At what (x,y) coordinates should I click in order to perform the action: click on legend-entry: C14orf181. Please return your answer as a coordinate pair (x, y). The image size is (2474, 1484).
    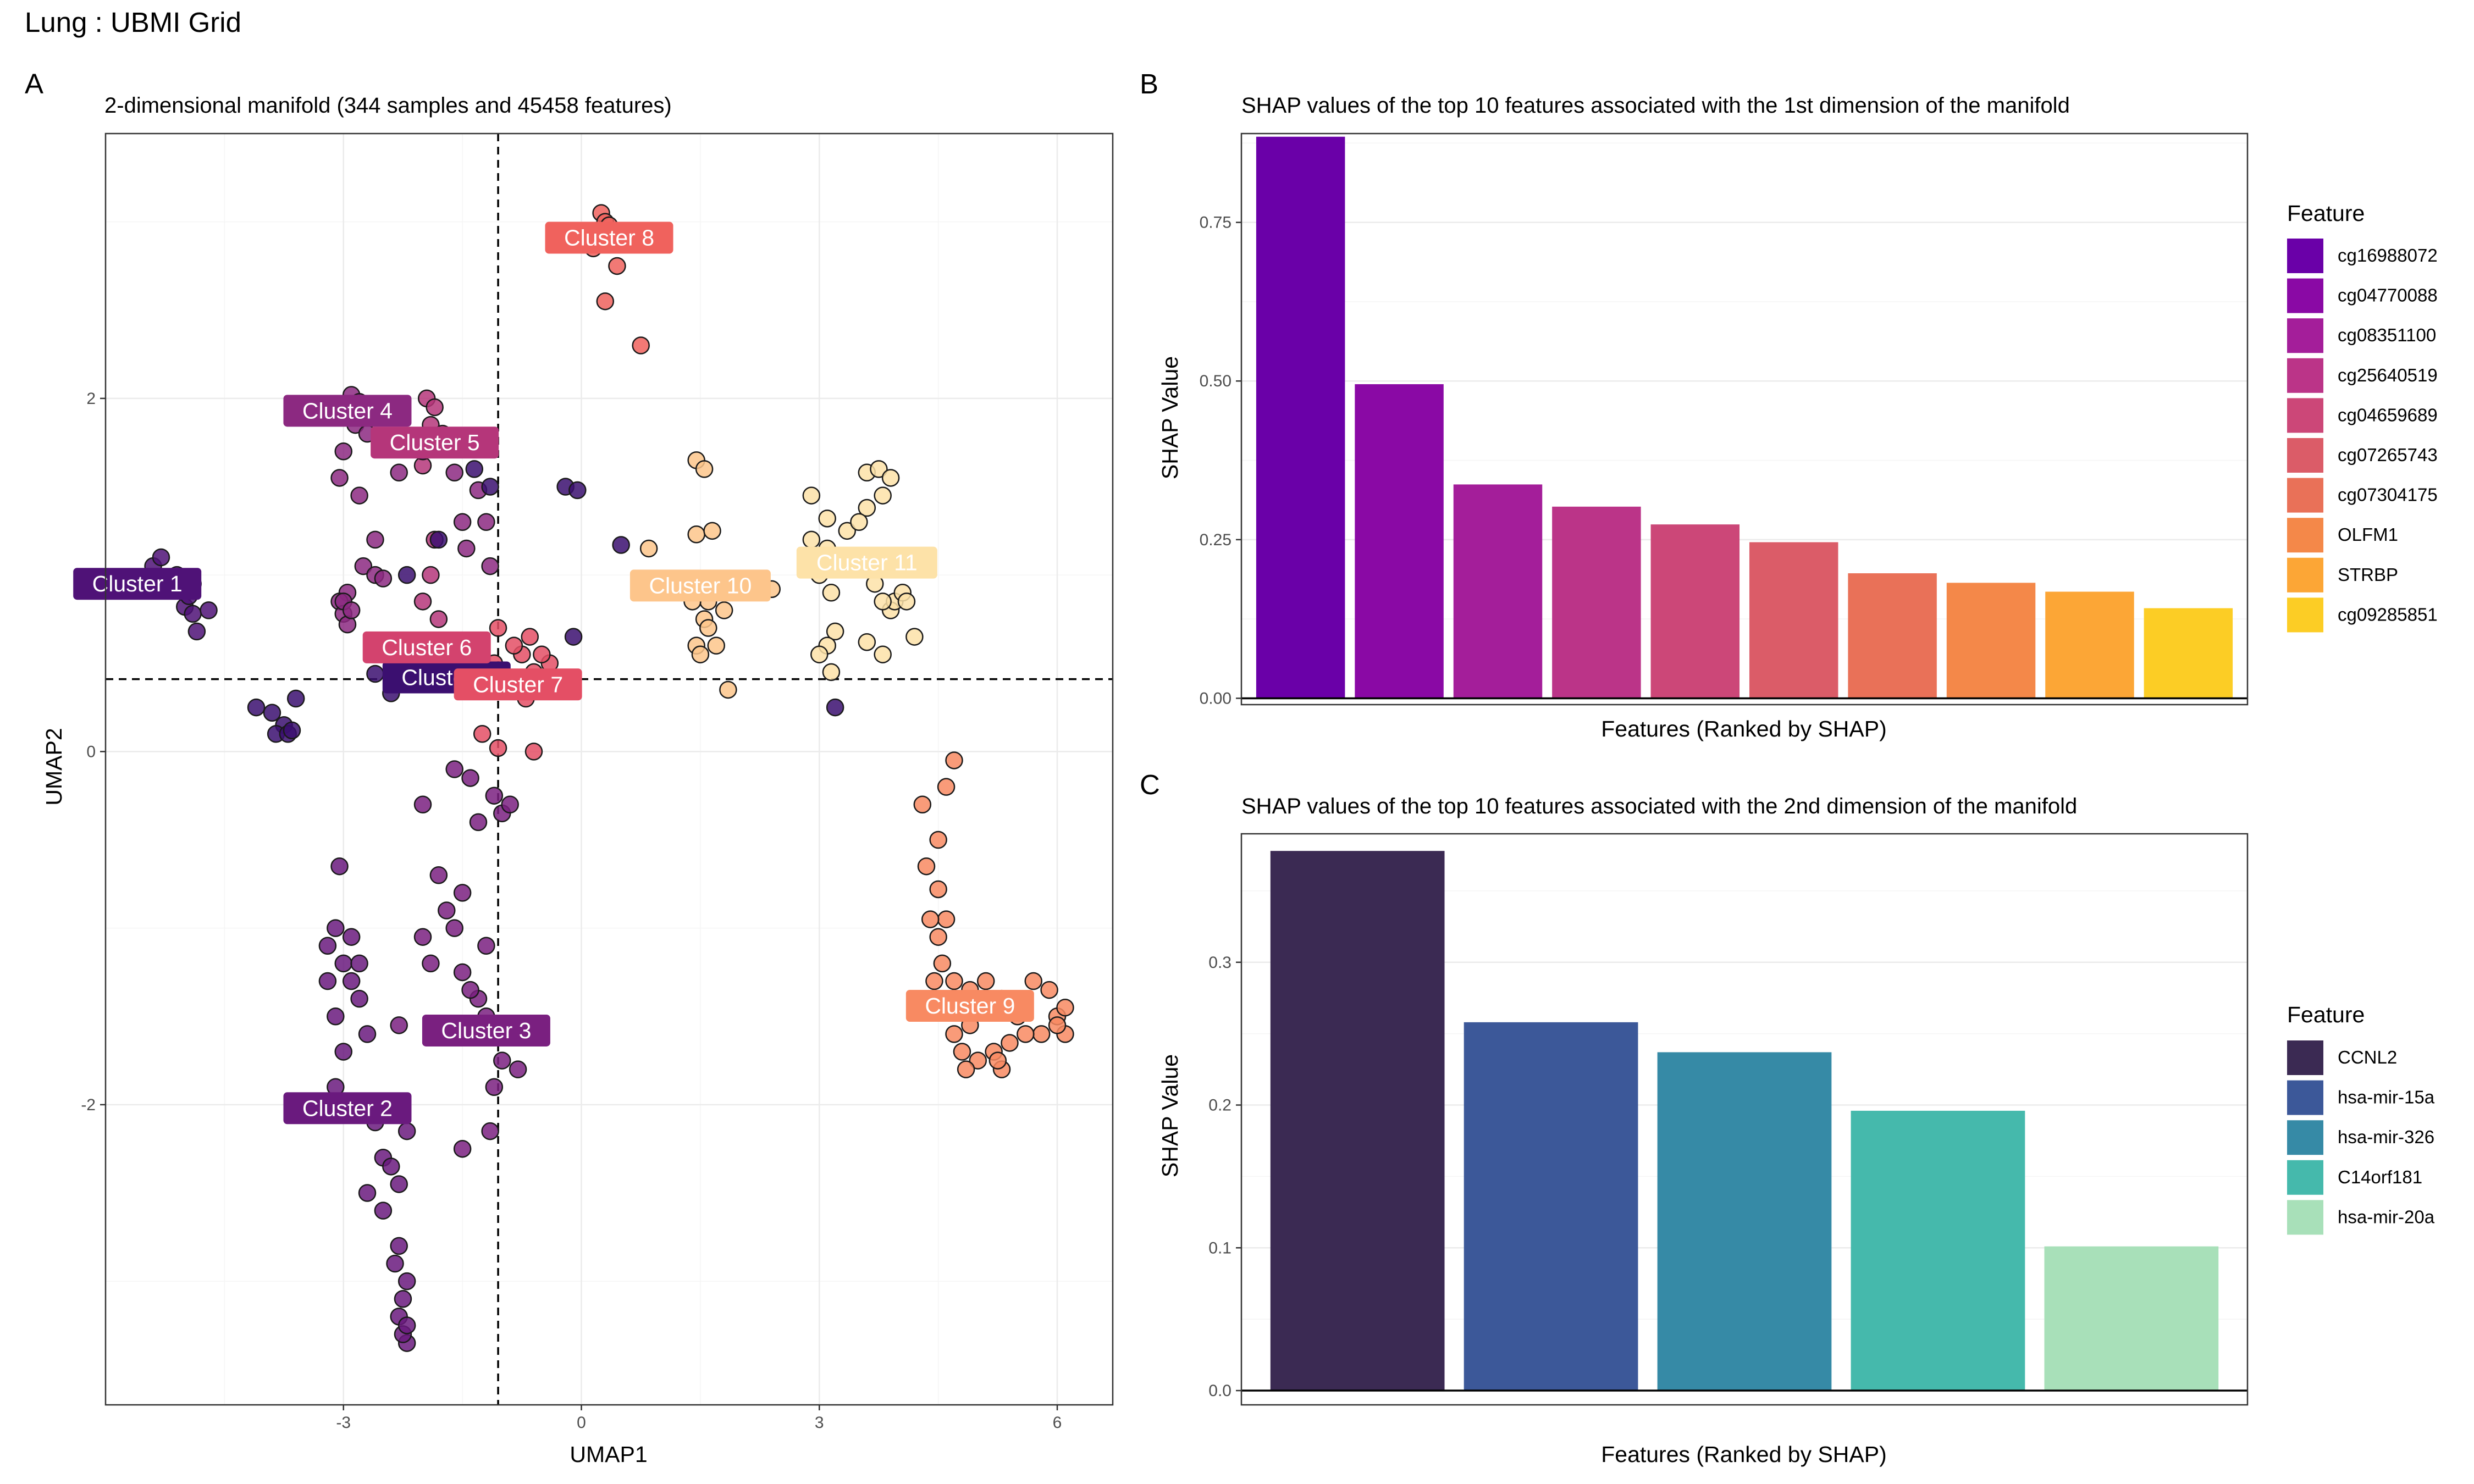
    Looking at the image, I should click on (2380, 1177).